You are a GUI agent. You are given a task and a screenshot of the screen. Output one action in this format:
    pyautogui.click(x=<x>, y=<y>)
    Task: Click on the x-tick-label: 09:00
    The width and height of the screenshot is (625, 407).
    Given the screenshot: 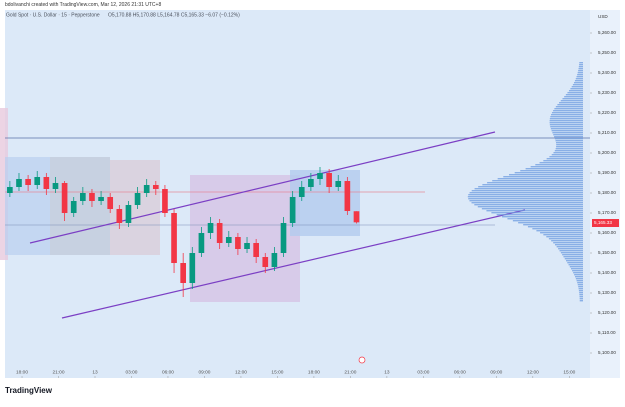 What is the action you would take?
    pyautogui.click(x=204, y=372)
    